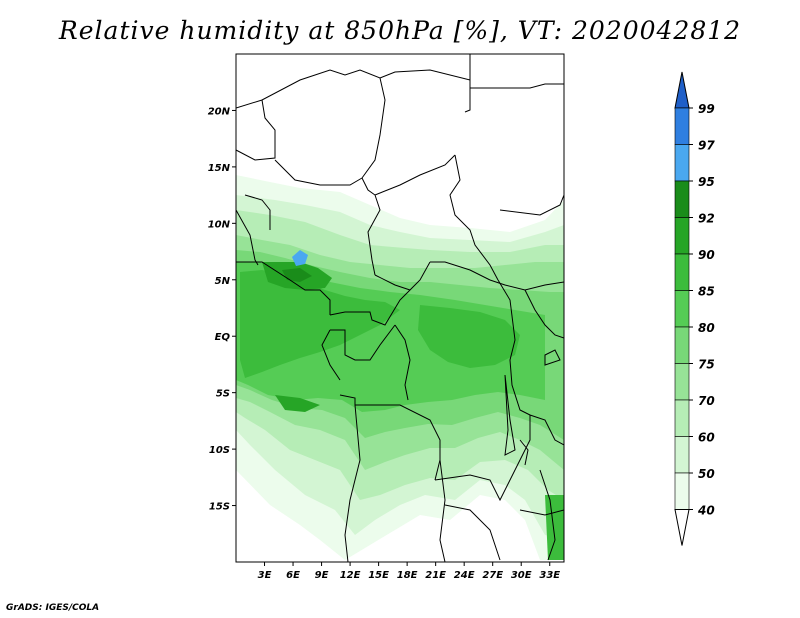 This screenshot has height=618, width=800. Describe the element at coordinates (469, 336) in the screenshot. I see `rh-85-region-east` at that location.